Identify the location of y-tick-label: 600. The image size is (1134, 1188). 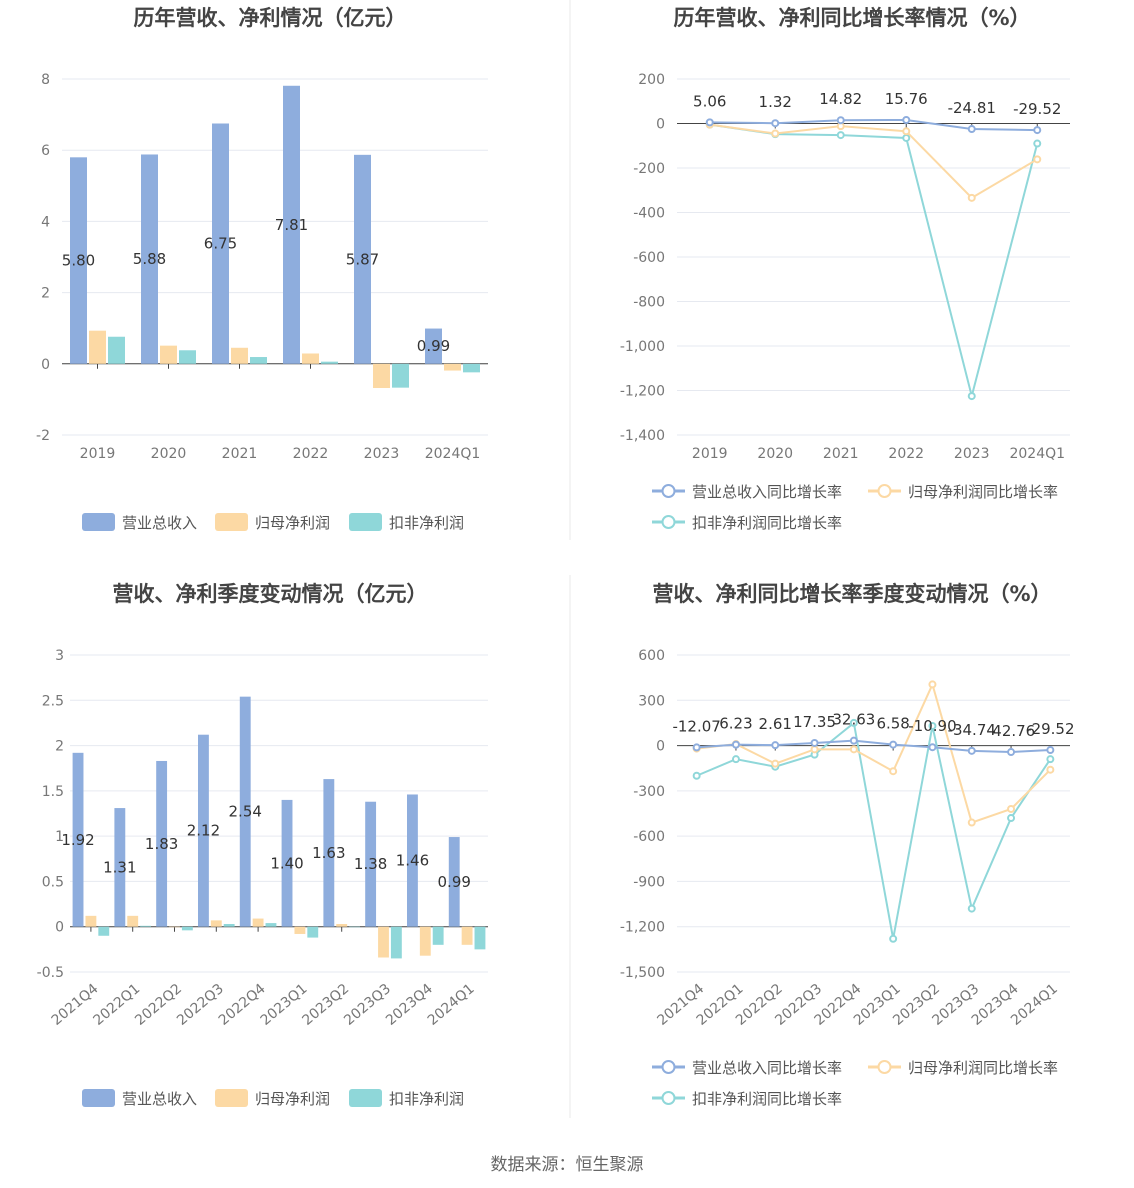
(651, 656).